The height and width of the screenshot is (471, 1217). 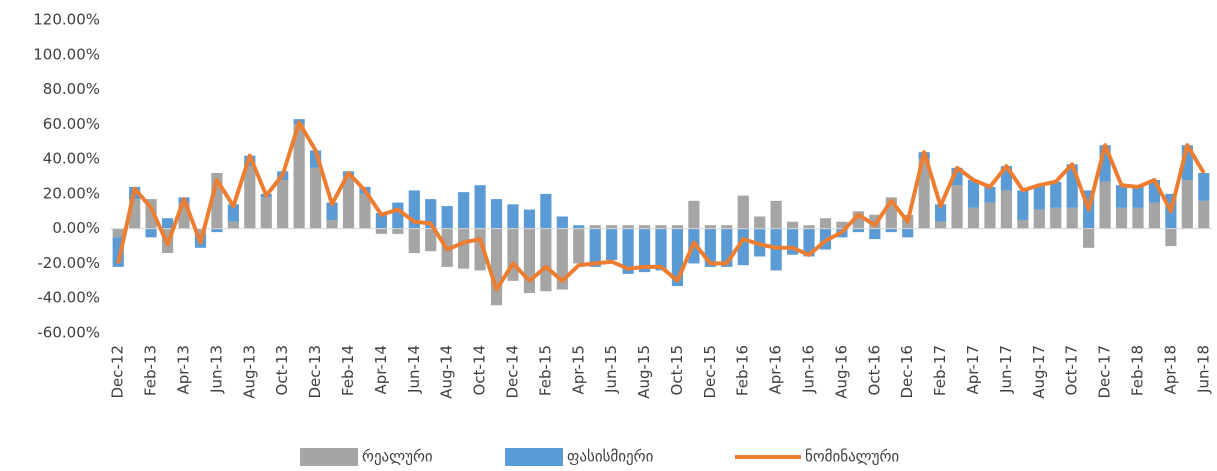 What do you see at coordinates (874, 370) in the screenshot?
I see `x-tick-label: Oct-16` at bounding box center [874, 370].